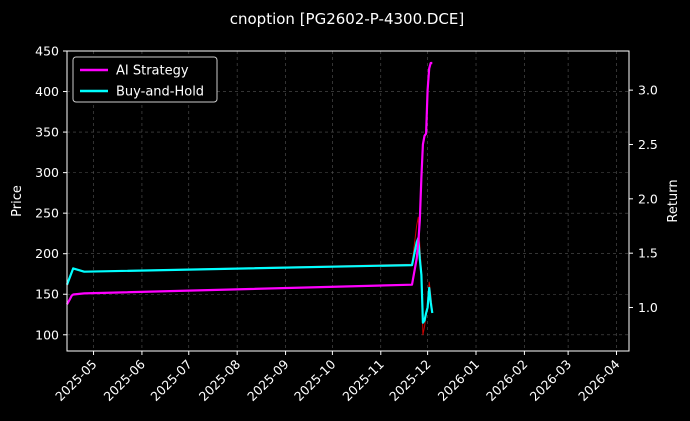 The height and width of the screenshot is (421, 690). I want to click on legend-label-buy-and-hold: Buy-and-Hold, so click(160, 92).